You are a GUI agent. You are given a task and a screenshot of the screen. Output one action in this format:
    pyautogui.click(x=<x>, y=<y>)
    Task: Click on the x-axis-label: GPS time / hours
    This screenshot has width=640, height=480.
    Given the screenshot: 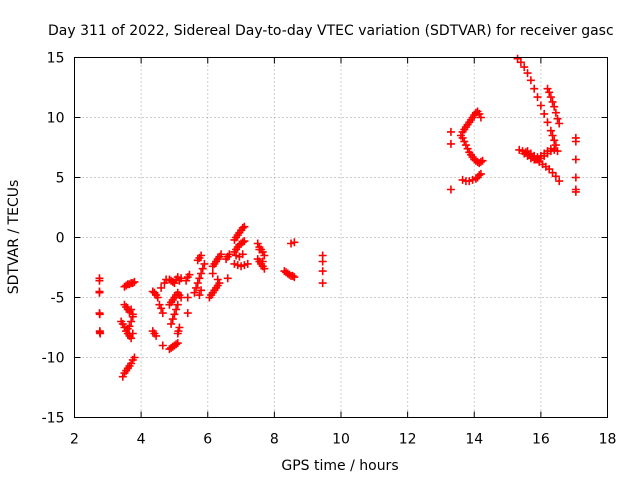 What is the action you would take?
    pyautogui.click(x=339, y=466)
    